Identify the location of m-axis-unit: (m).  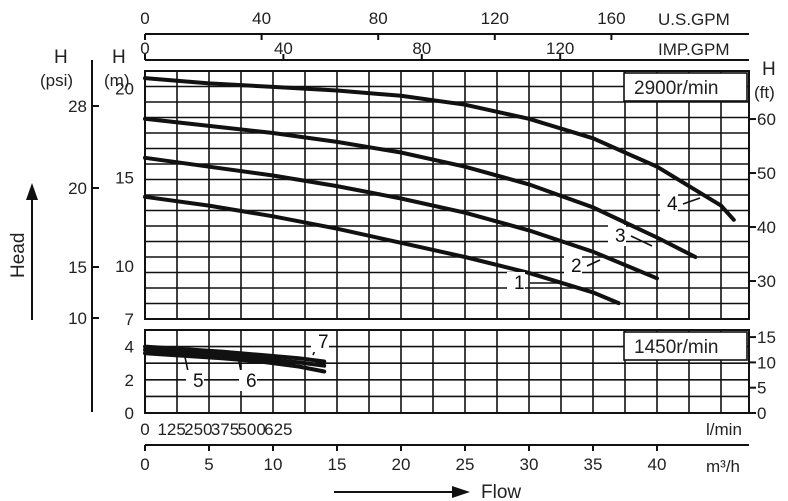
(116, 80).